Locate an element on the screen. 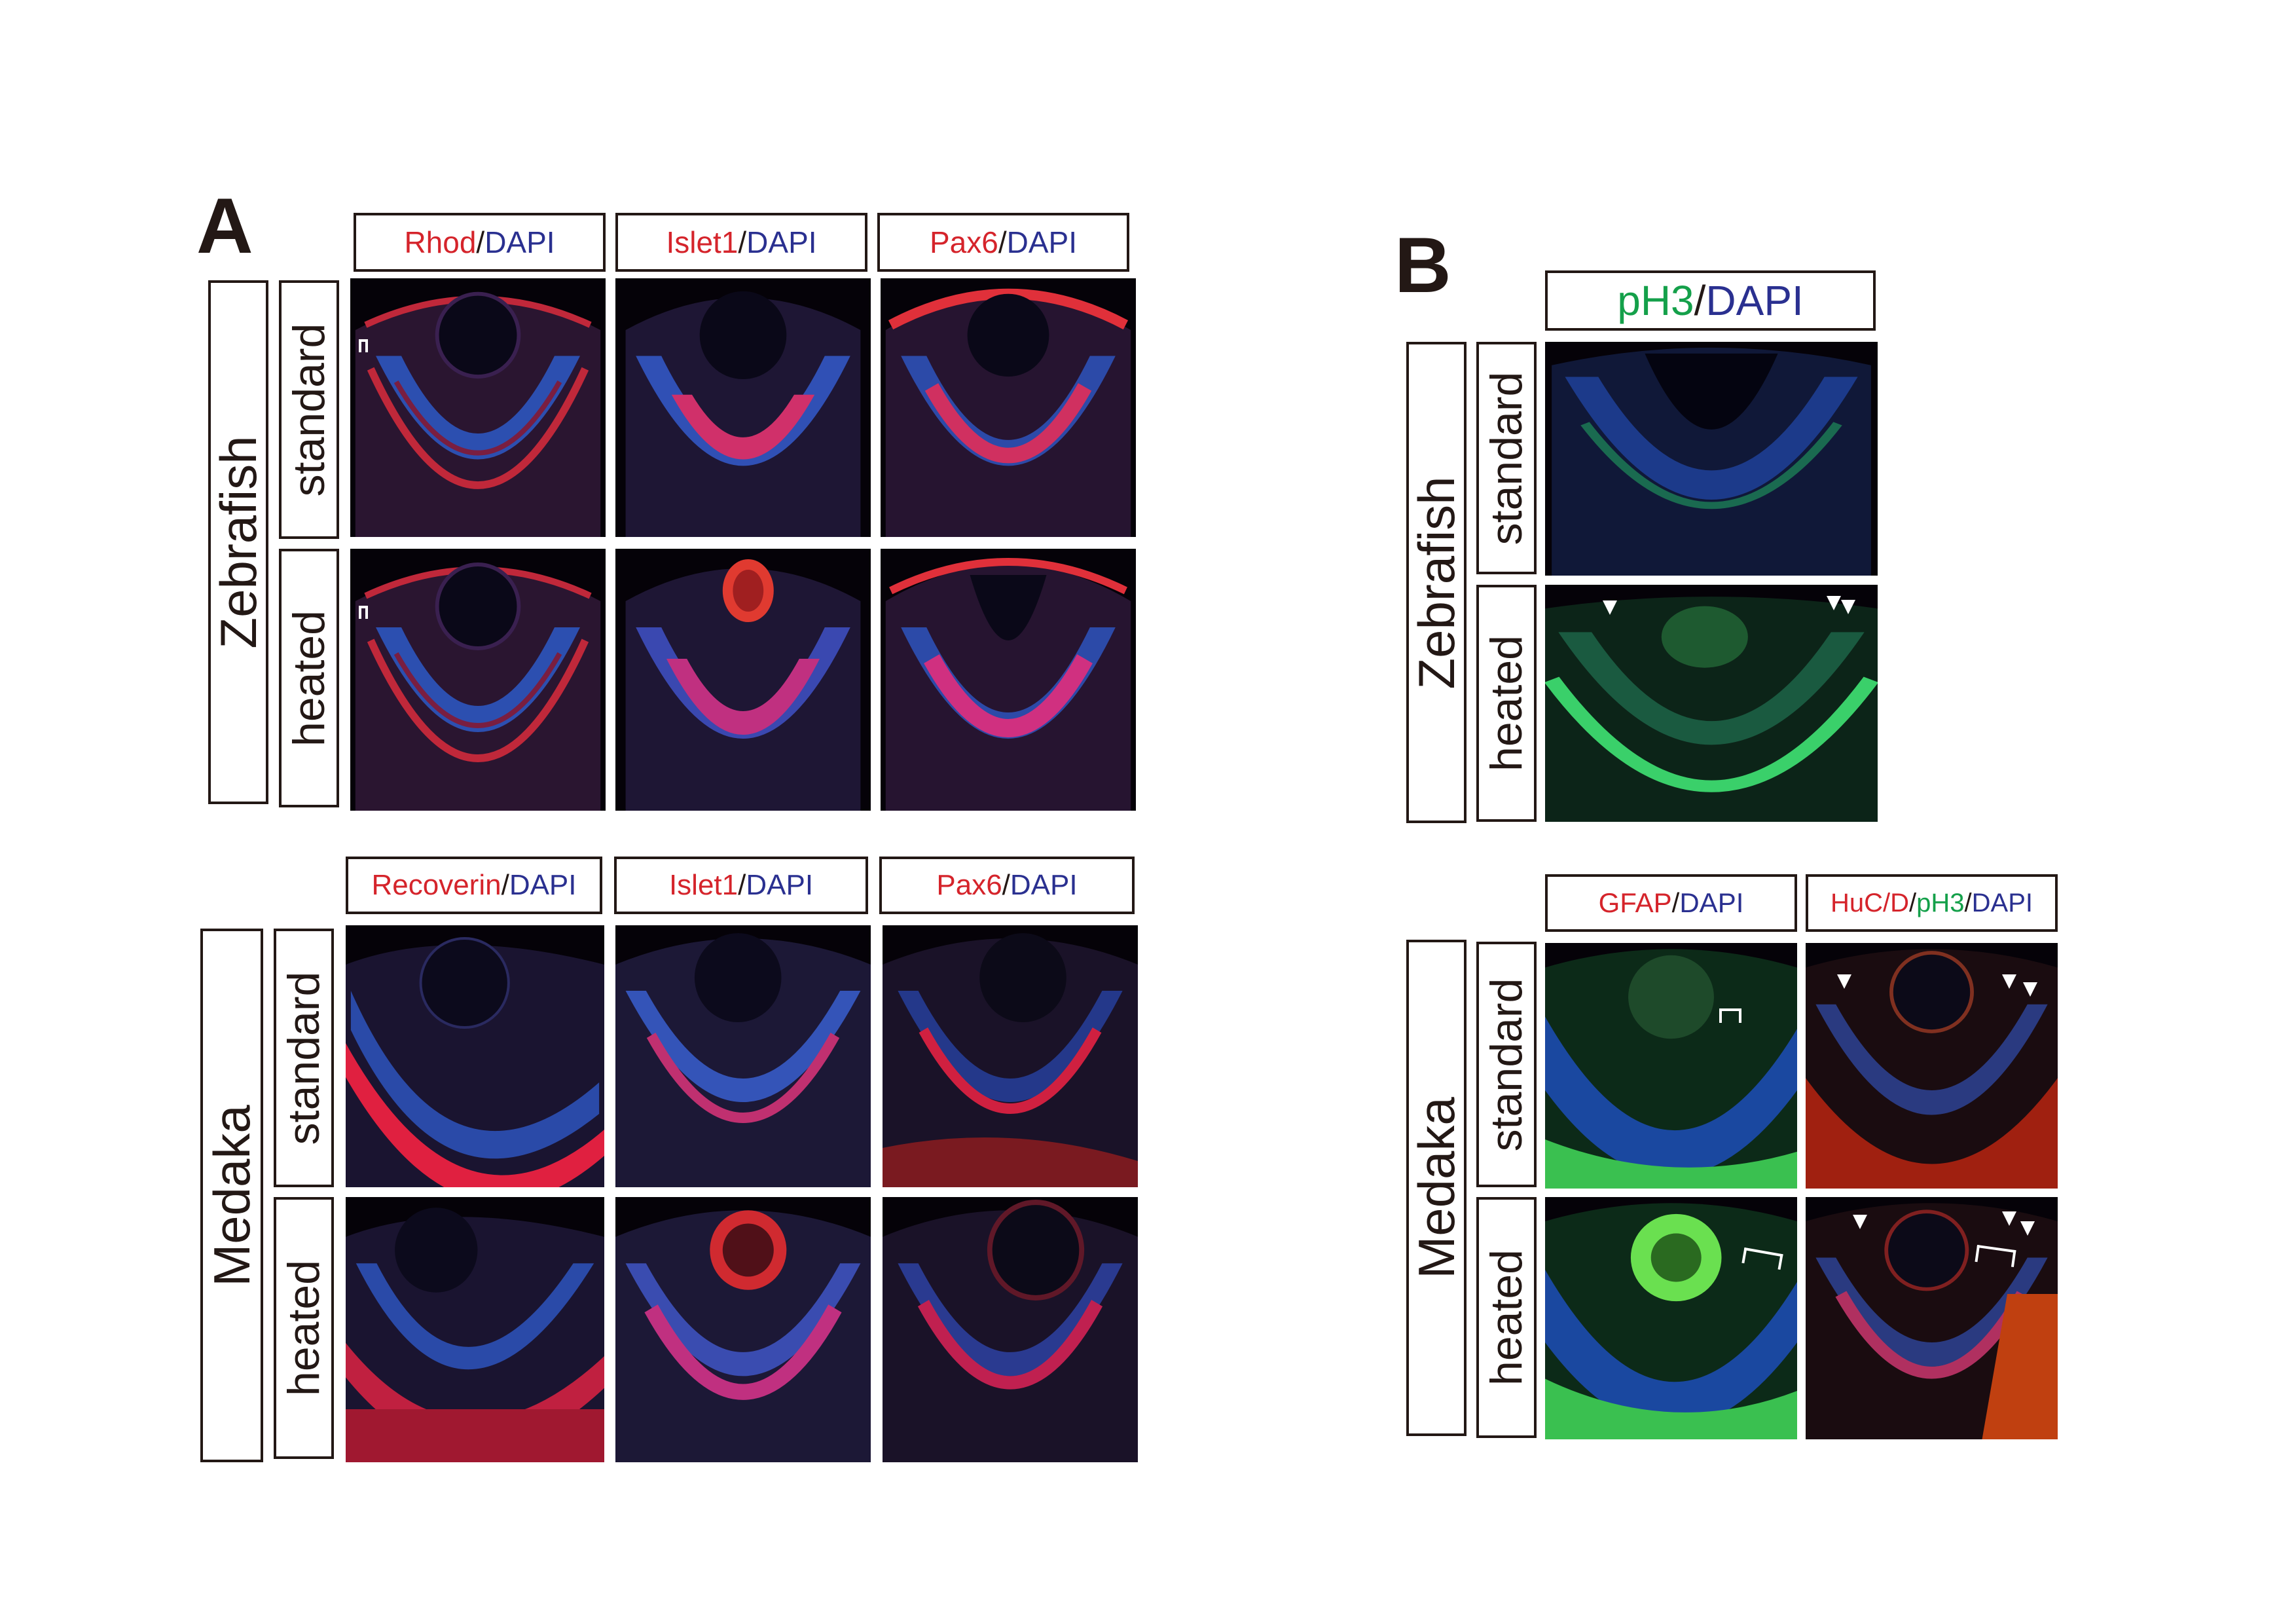 This screenshot has height=1624, width=2296. header-ph3-dapi: pH3/DAPI is located at coordinates (1710, 300).